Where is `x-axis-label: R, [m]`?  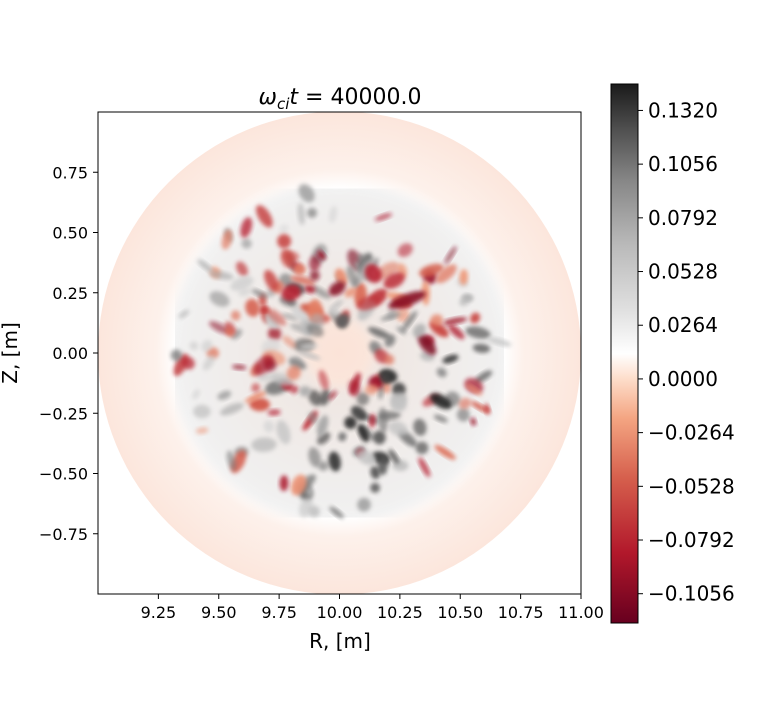
x-axis-label: R, [m] is located at coordinates (340, 641).